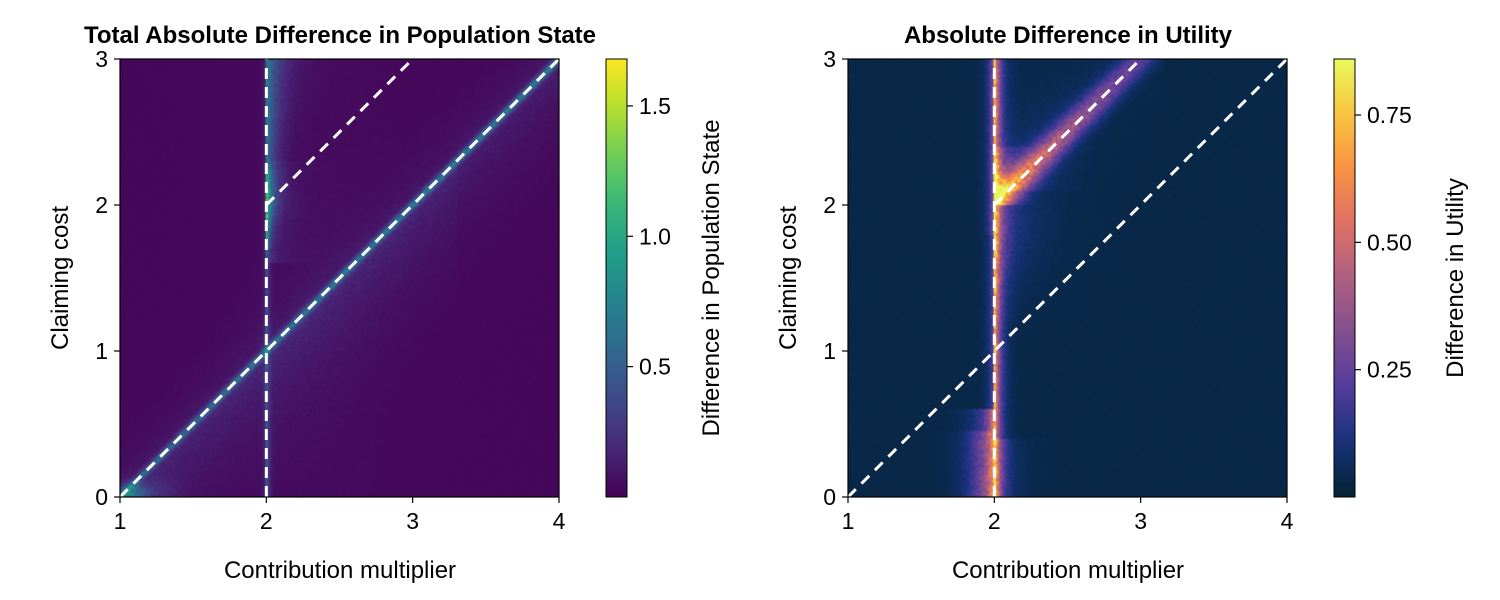  I want to click on colorbar-tick-label: 1.0, so click(655, 236).